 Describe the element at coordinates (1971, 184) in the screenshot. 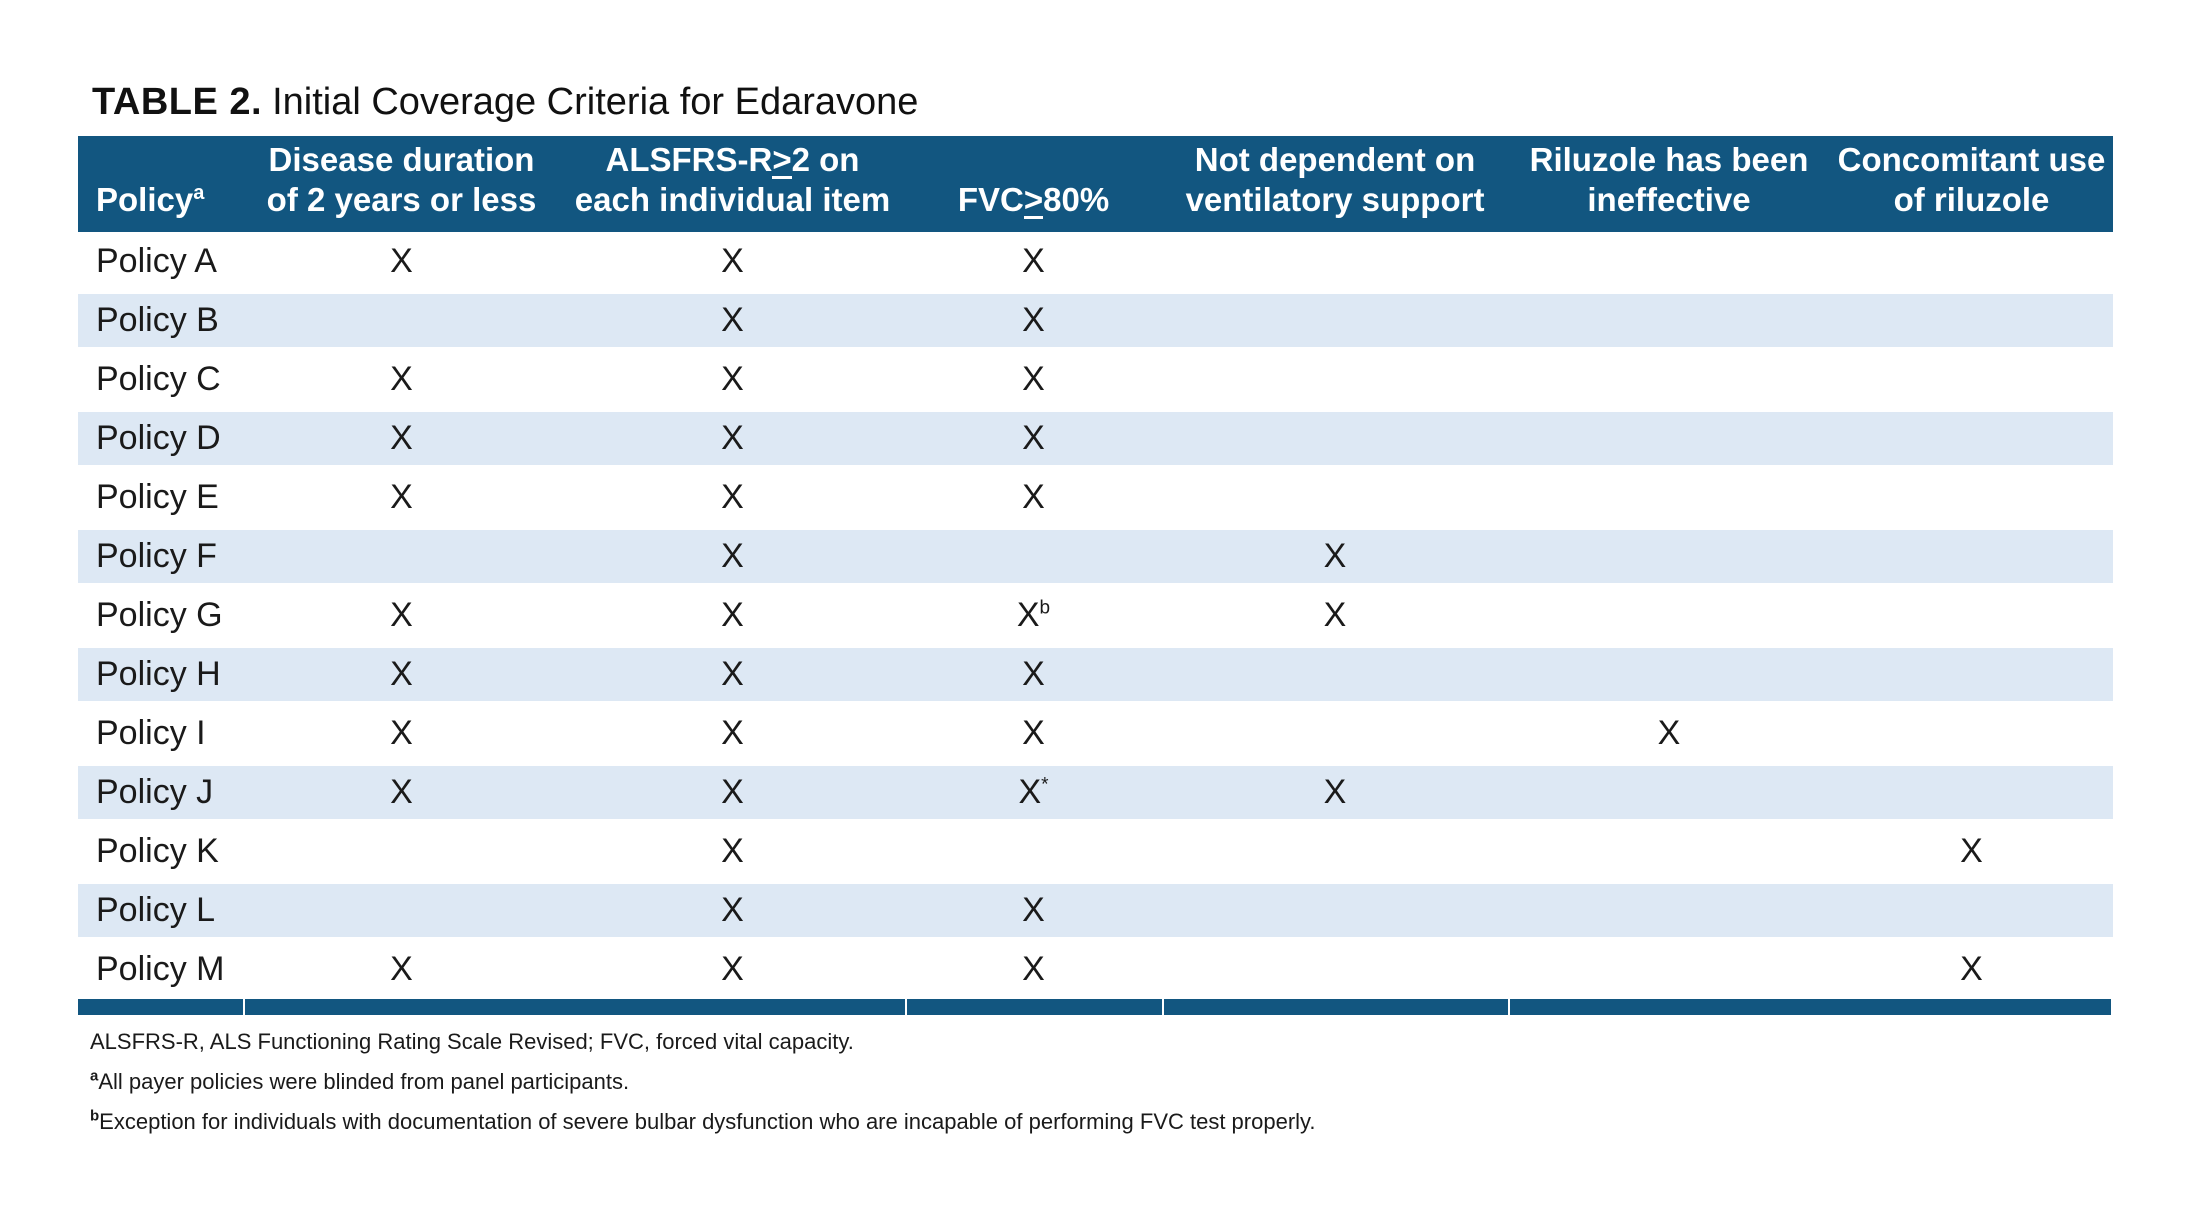

I see `column-header-concomitant-riluzole: Concomitant use of riluzole` at that location.